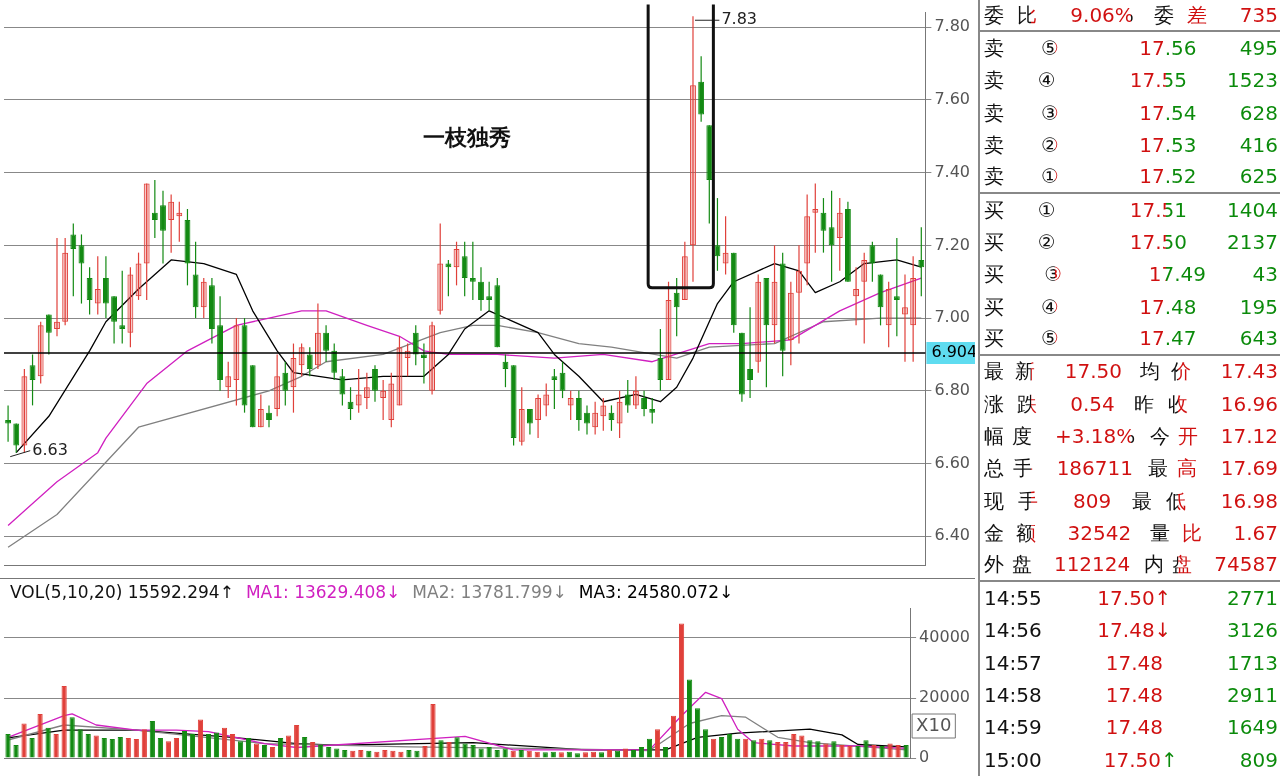 This screenshot has width=1280, height=776. I want to click on annotation: 一枝独秀, so click(467, 138).